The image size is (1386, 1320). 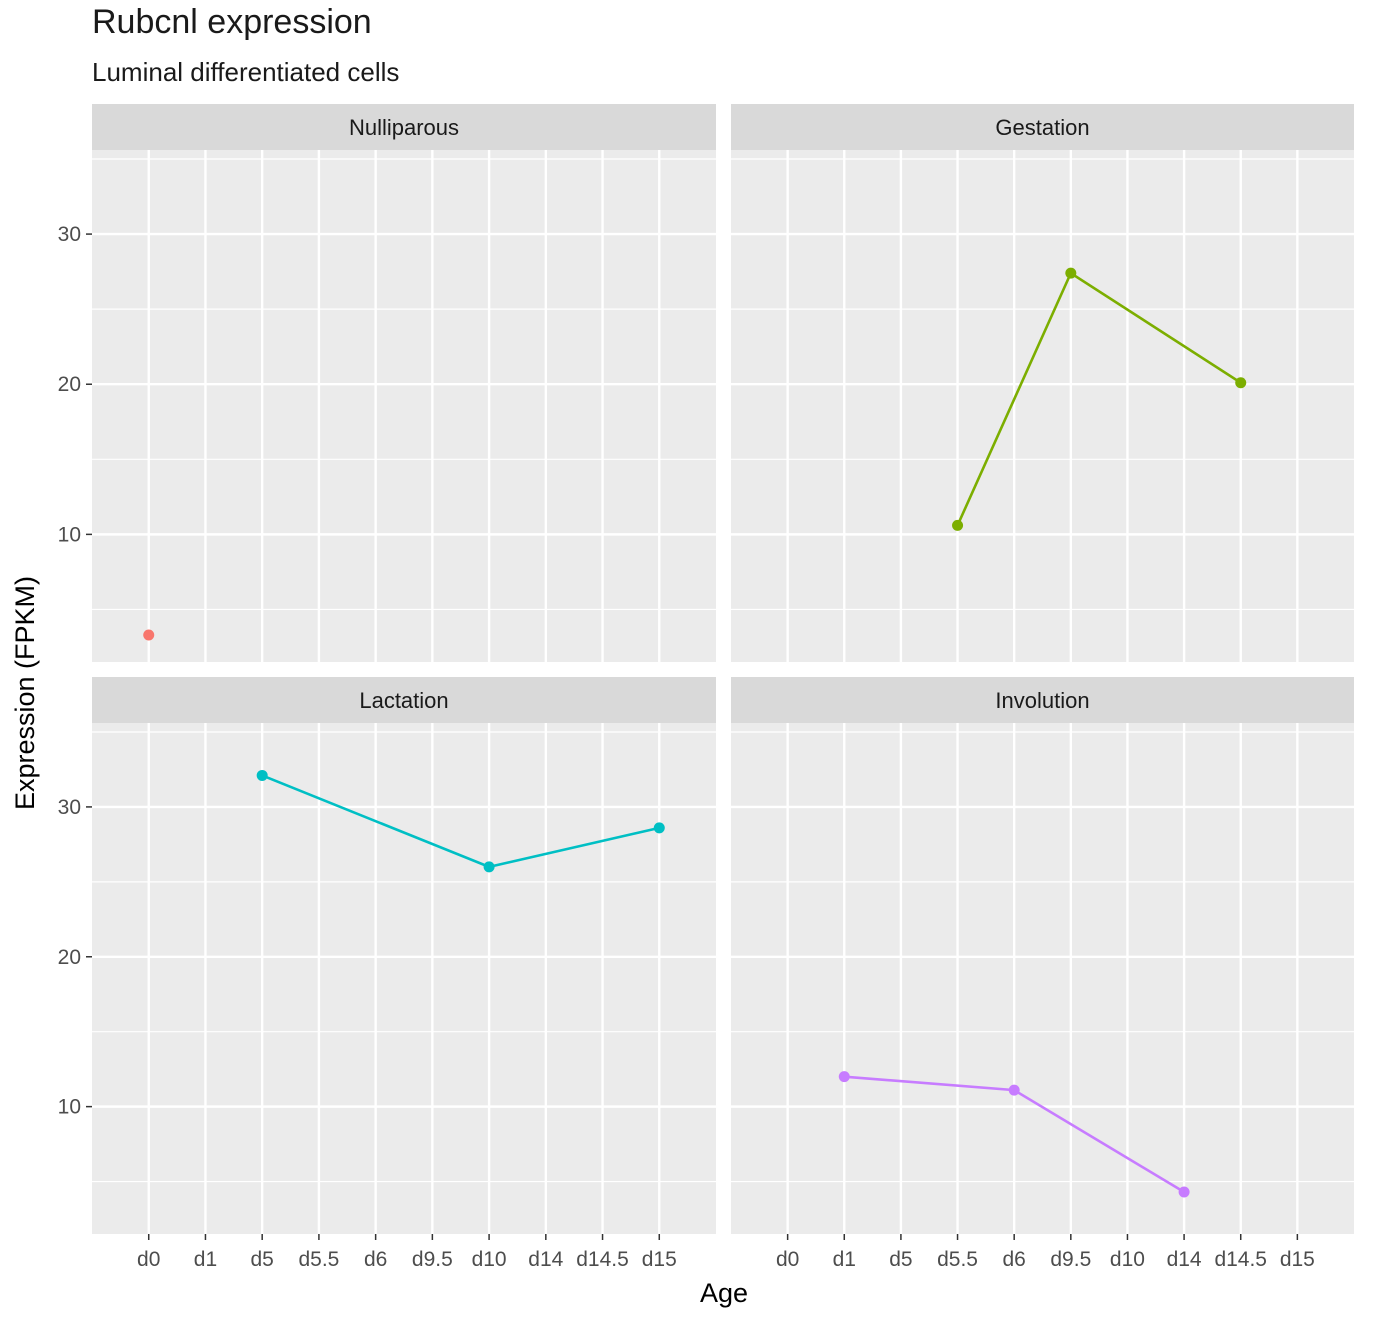 I want to click on facet-strip-label: Nulliparous, so click(x=404, y=127).